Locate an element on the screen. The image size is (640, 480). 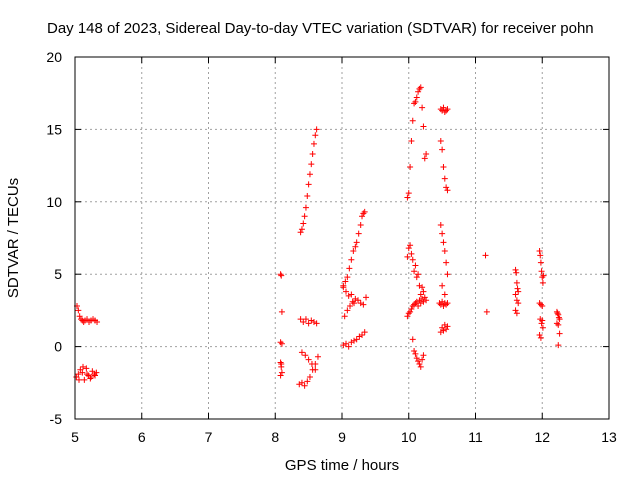
series-seg-10.5-low is located at coordinates (443, 317).